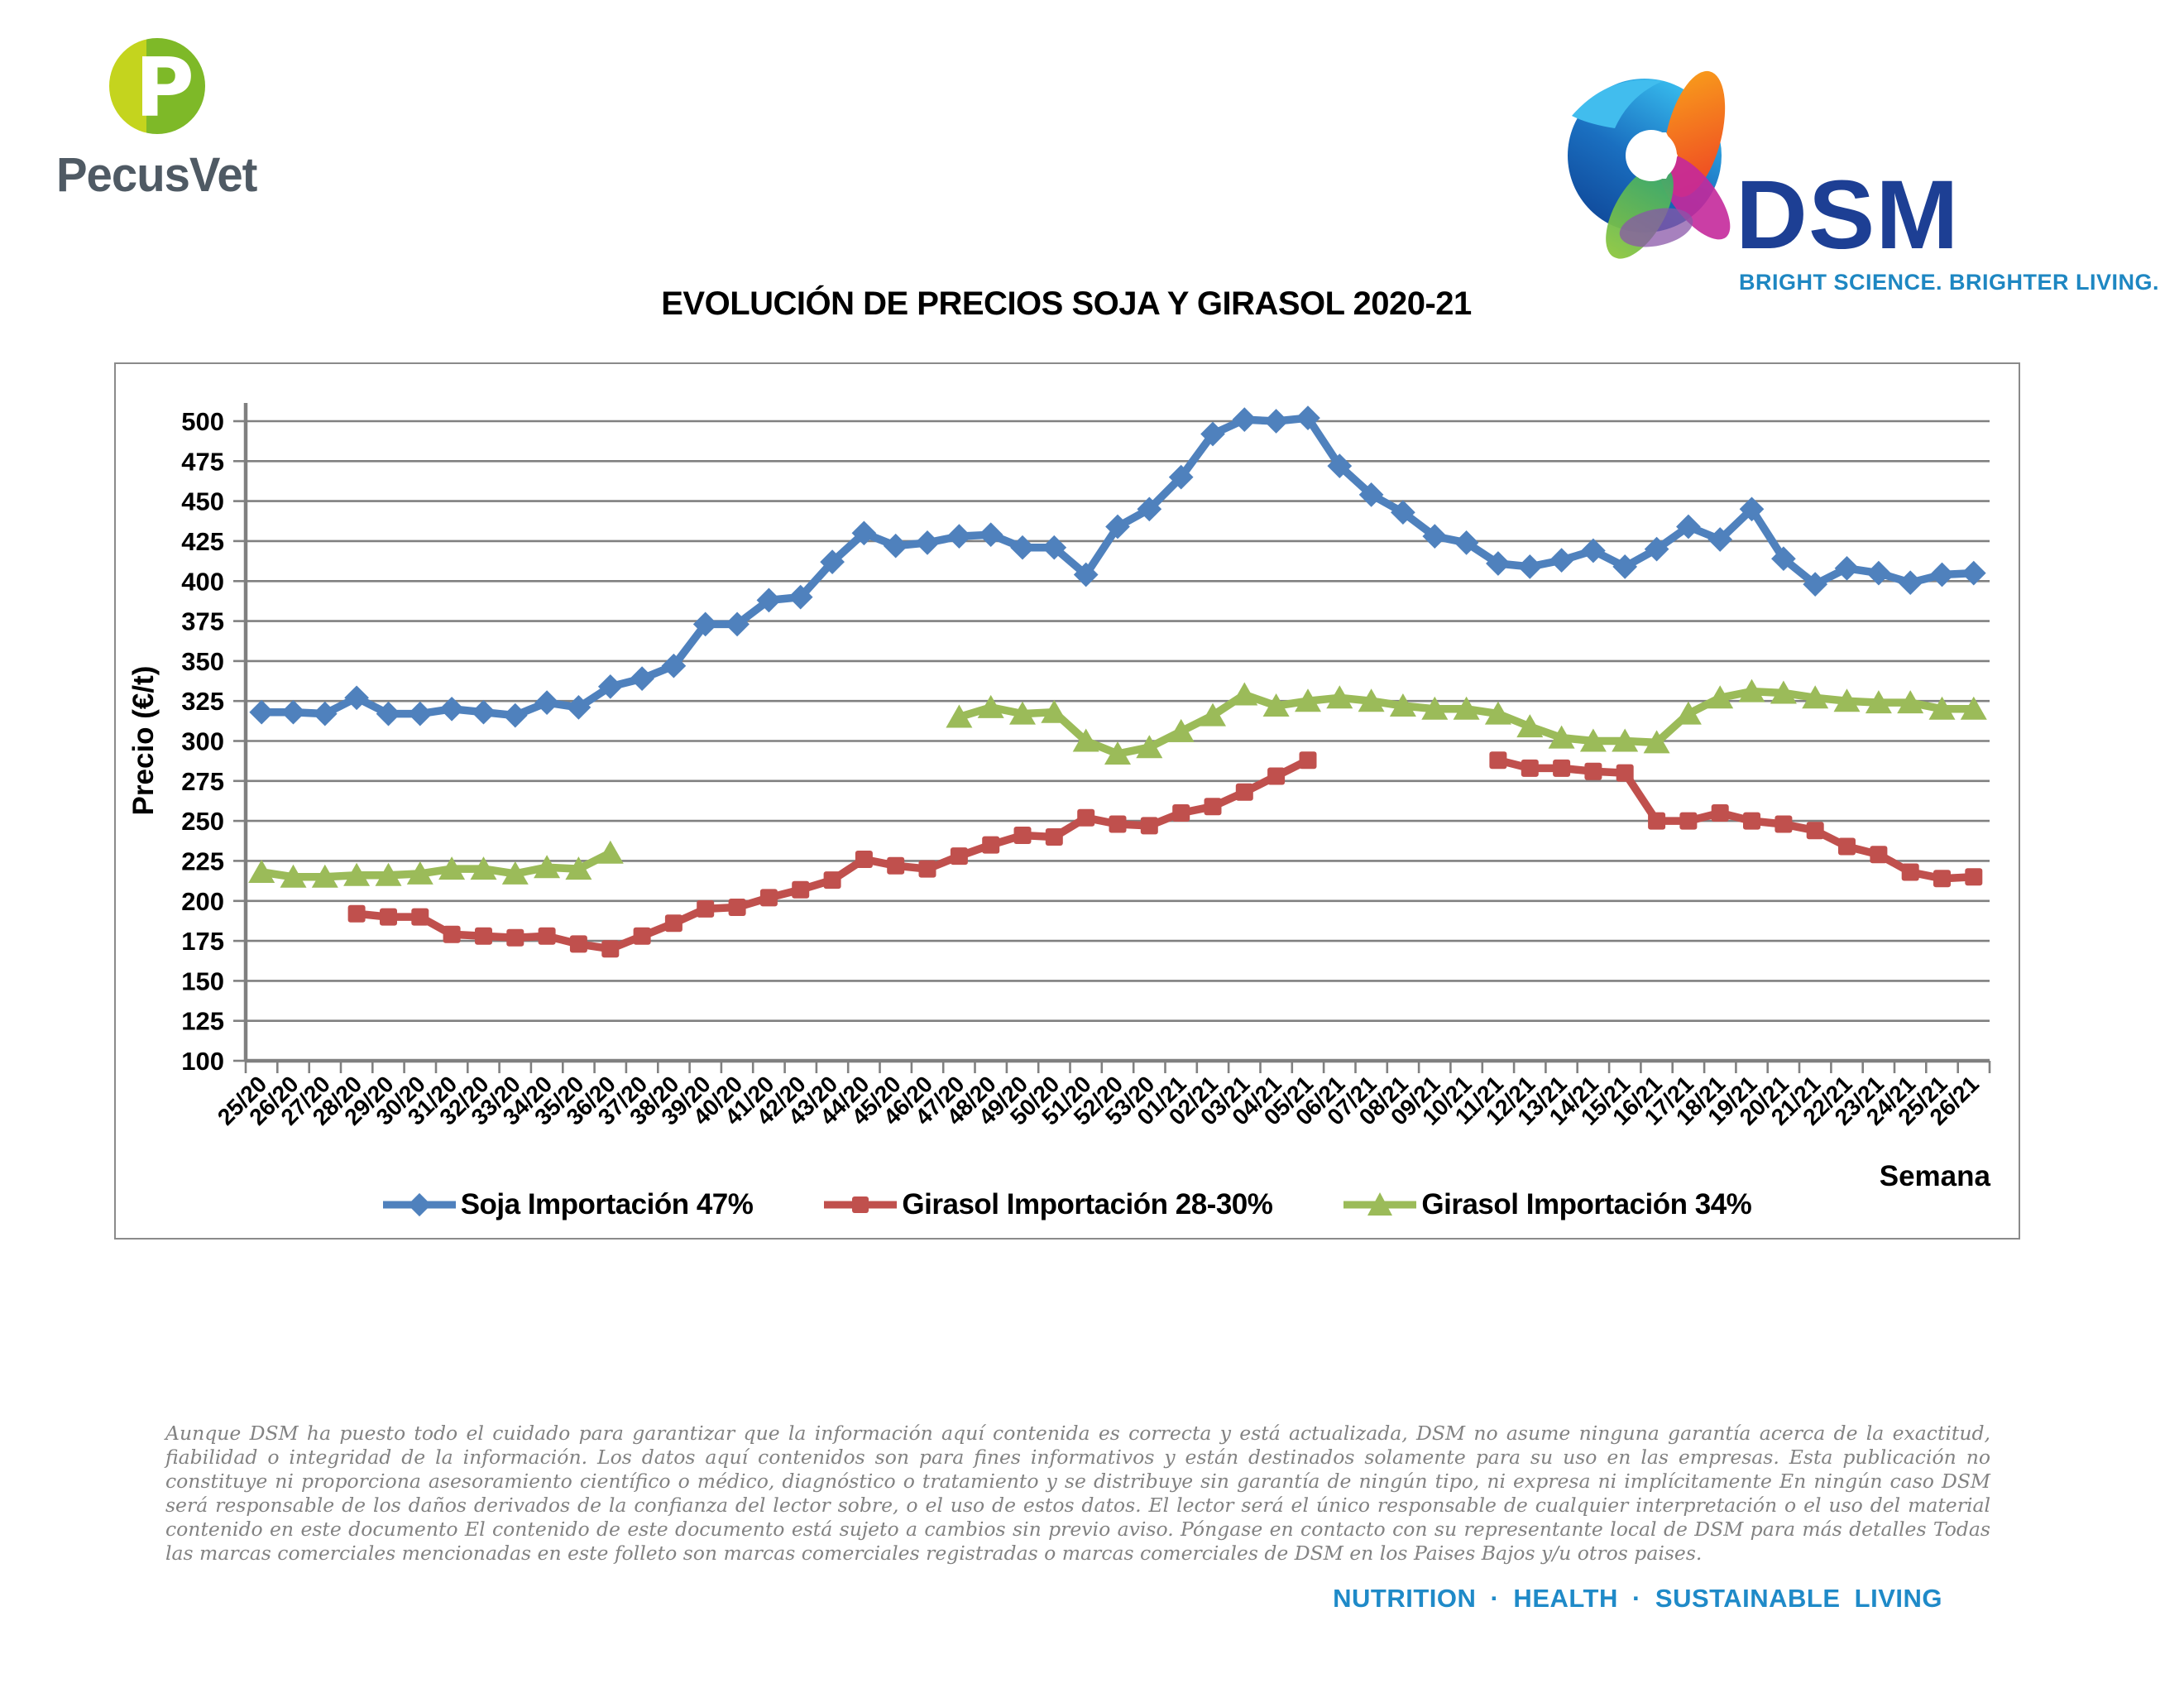  I want to click on pecusvet-logo: P PecusVet, so click(192, 120).